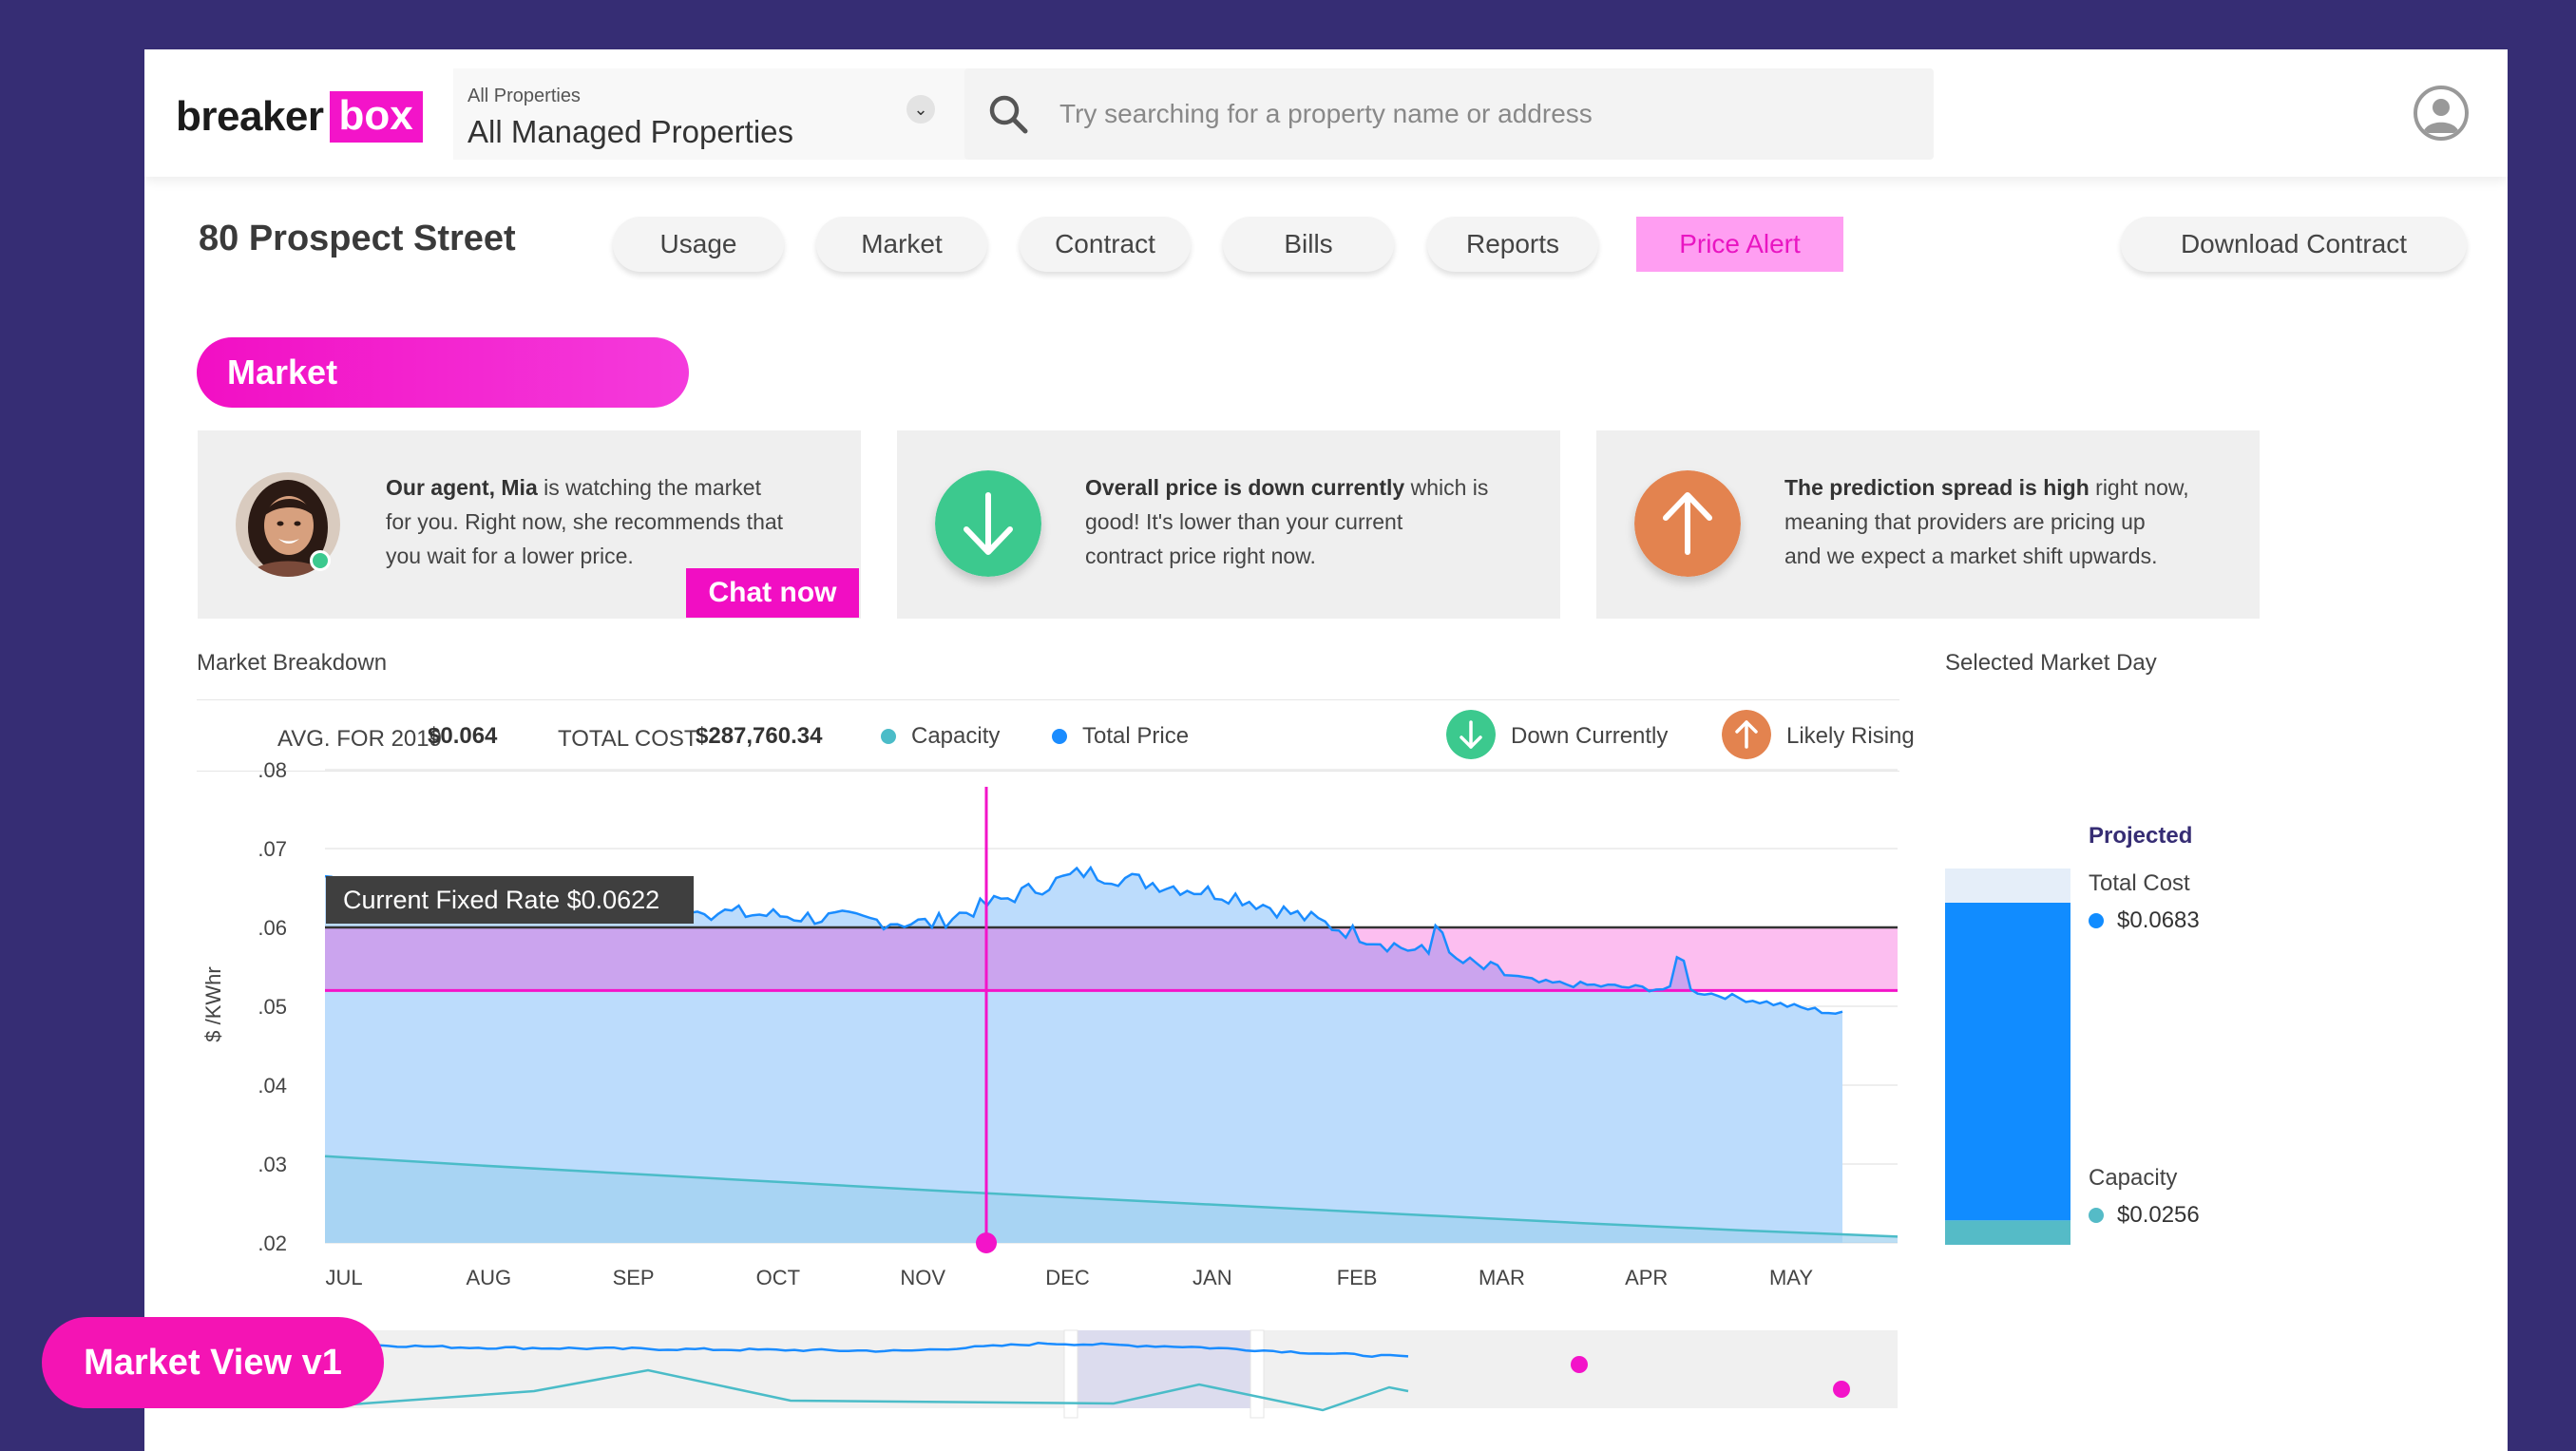  What do you see at coordinates (956, 736) in the screenshot?
I see `legend-capacity-label: Capacity` at bounding box center [956, 736].